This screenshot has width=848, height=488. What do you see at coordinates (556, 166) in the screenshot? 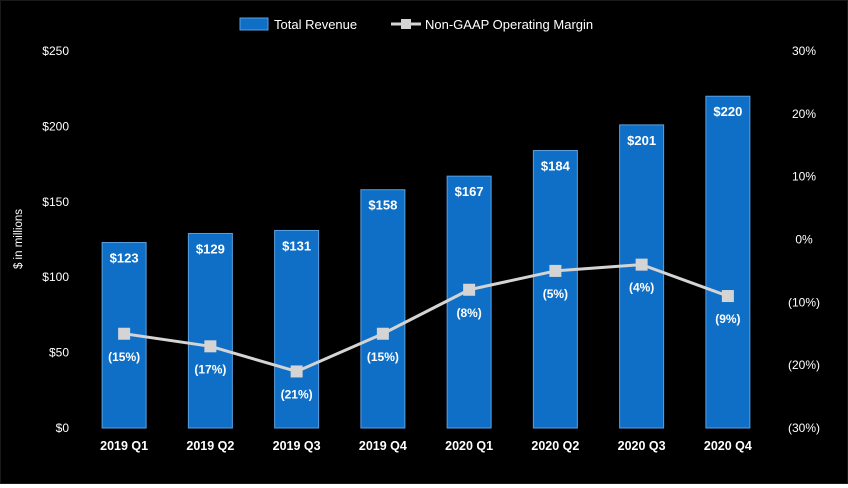
I see `revenue-bar-label: $184` at bounding box center [556, 166].